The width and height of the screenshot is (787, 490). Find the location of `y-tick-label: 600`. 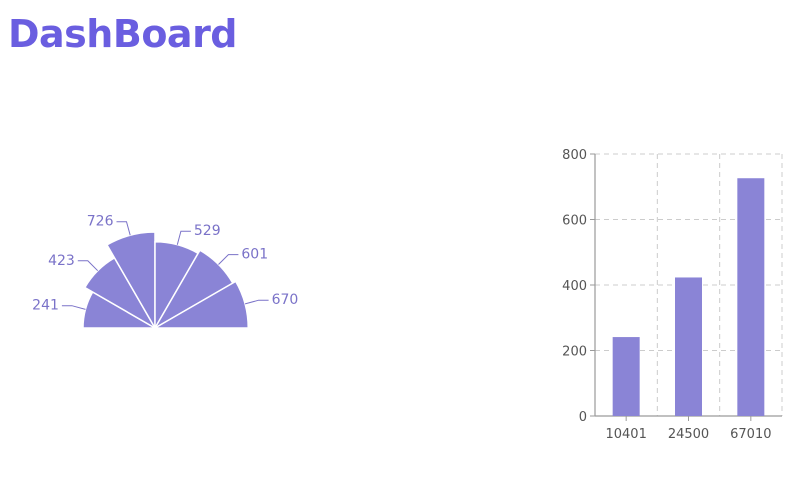

y-tick-label: 600 is located at coordinates (574, 221).